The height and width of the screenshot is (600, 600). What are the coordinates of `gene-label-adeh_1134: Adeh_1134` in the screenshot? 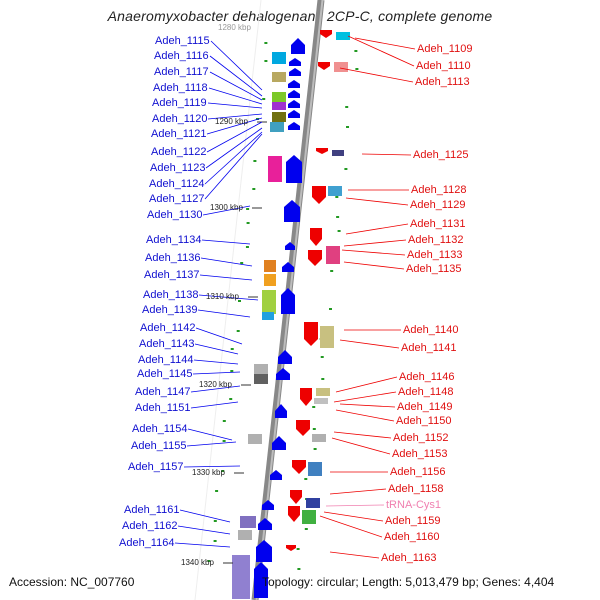 It's located at (174, 240).